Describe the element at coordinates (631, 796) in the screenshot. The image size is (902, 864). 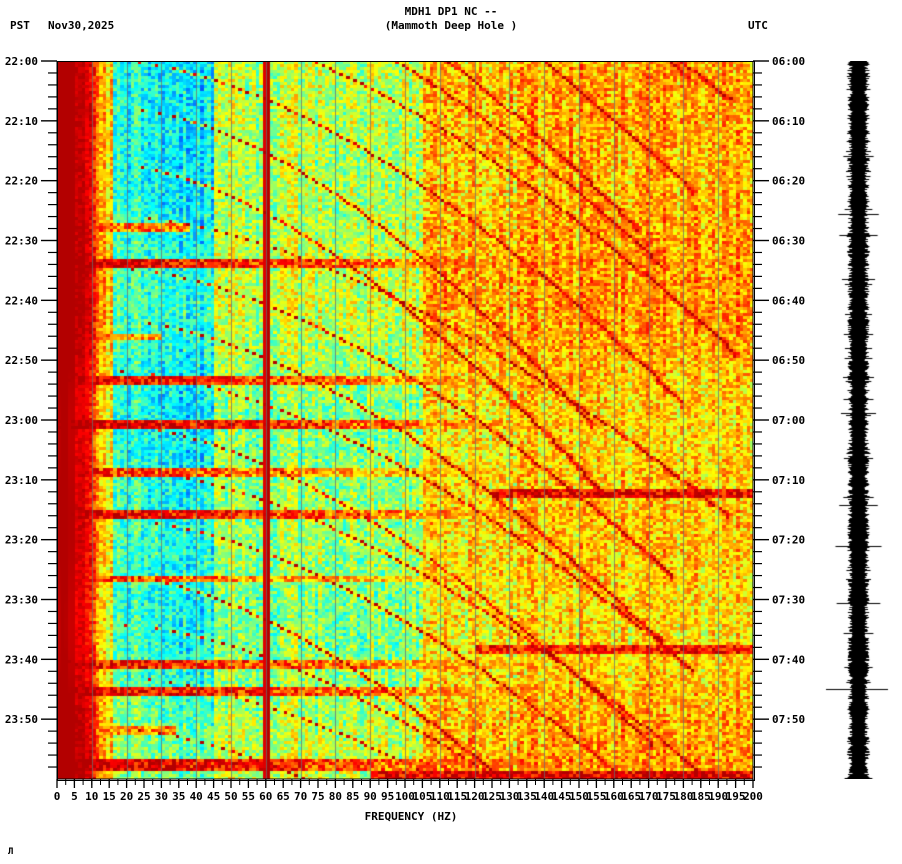
I see `svg-text: 165` at that location.